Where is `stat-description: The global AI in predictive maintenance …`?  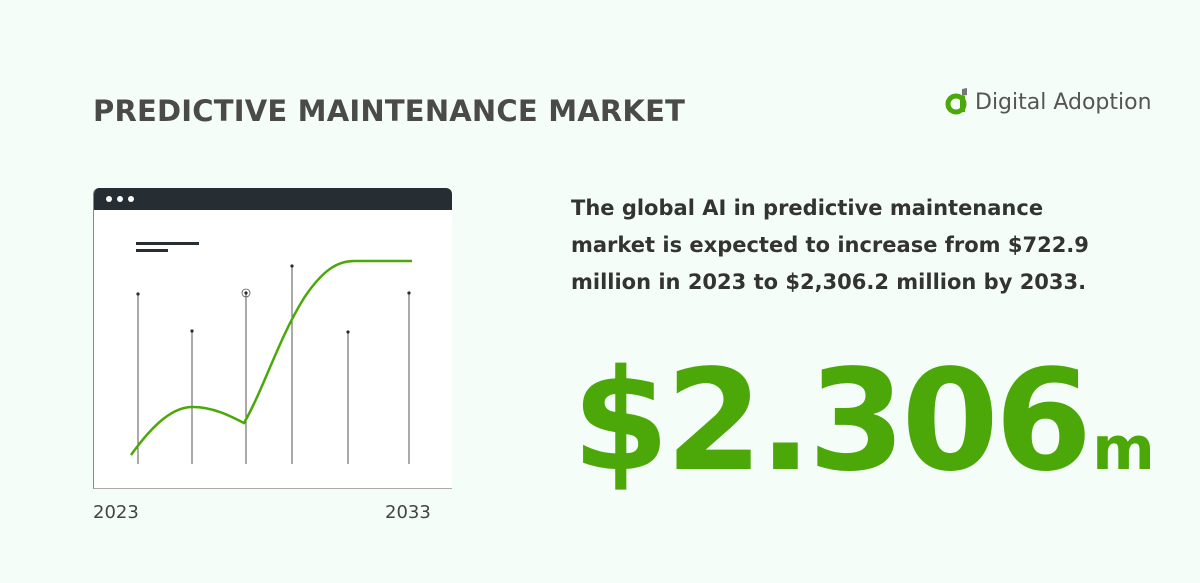
stat-description: The global AI in predictive maintenance … is located at coordinates (830, 245).